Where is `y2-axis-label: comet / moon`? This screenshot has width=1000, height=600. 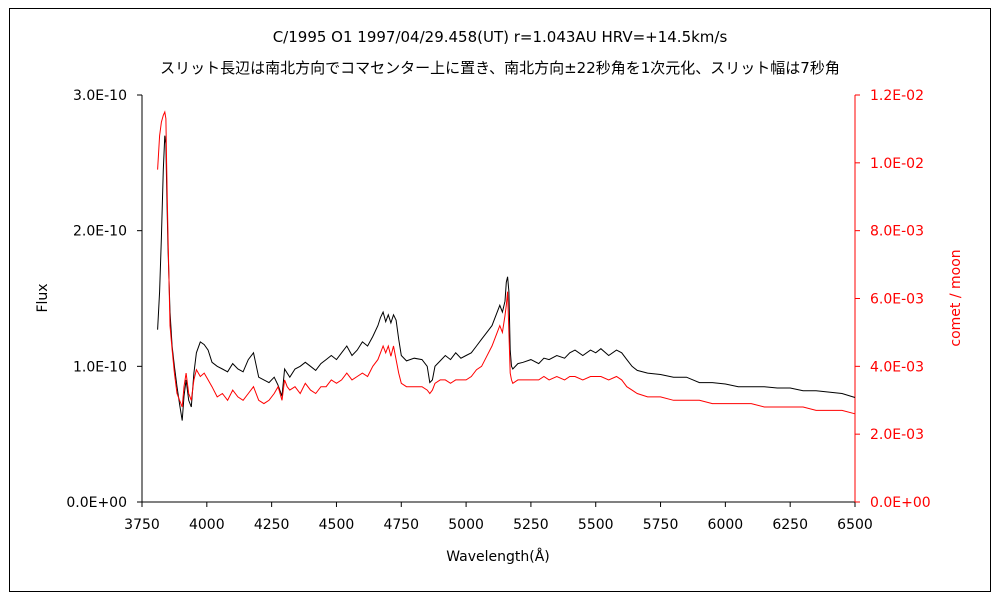
y2-axis-label: comet / moon is located at coordinates (956, 297).